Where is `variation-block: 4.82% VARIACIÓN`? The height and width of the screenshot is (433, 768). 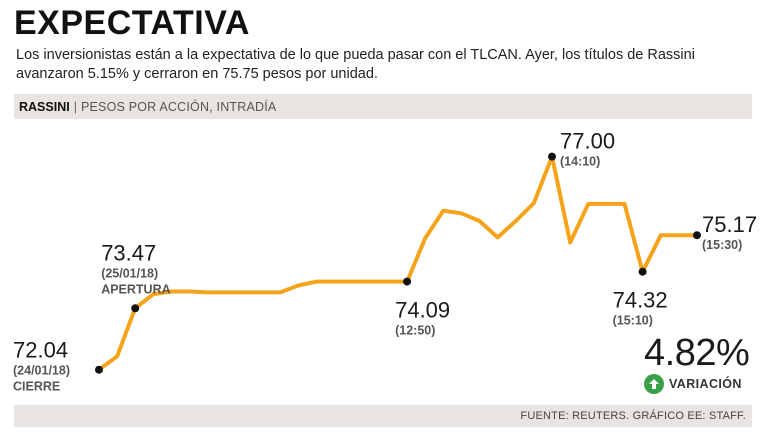 variation-block: 4.82% VARIACIÓN is located at coordinates (697, 363).